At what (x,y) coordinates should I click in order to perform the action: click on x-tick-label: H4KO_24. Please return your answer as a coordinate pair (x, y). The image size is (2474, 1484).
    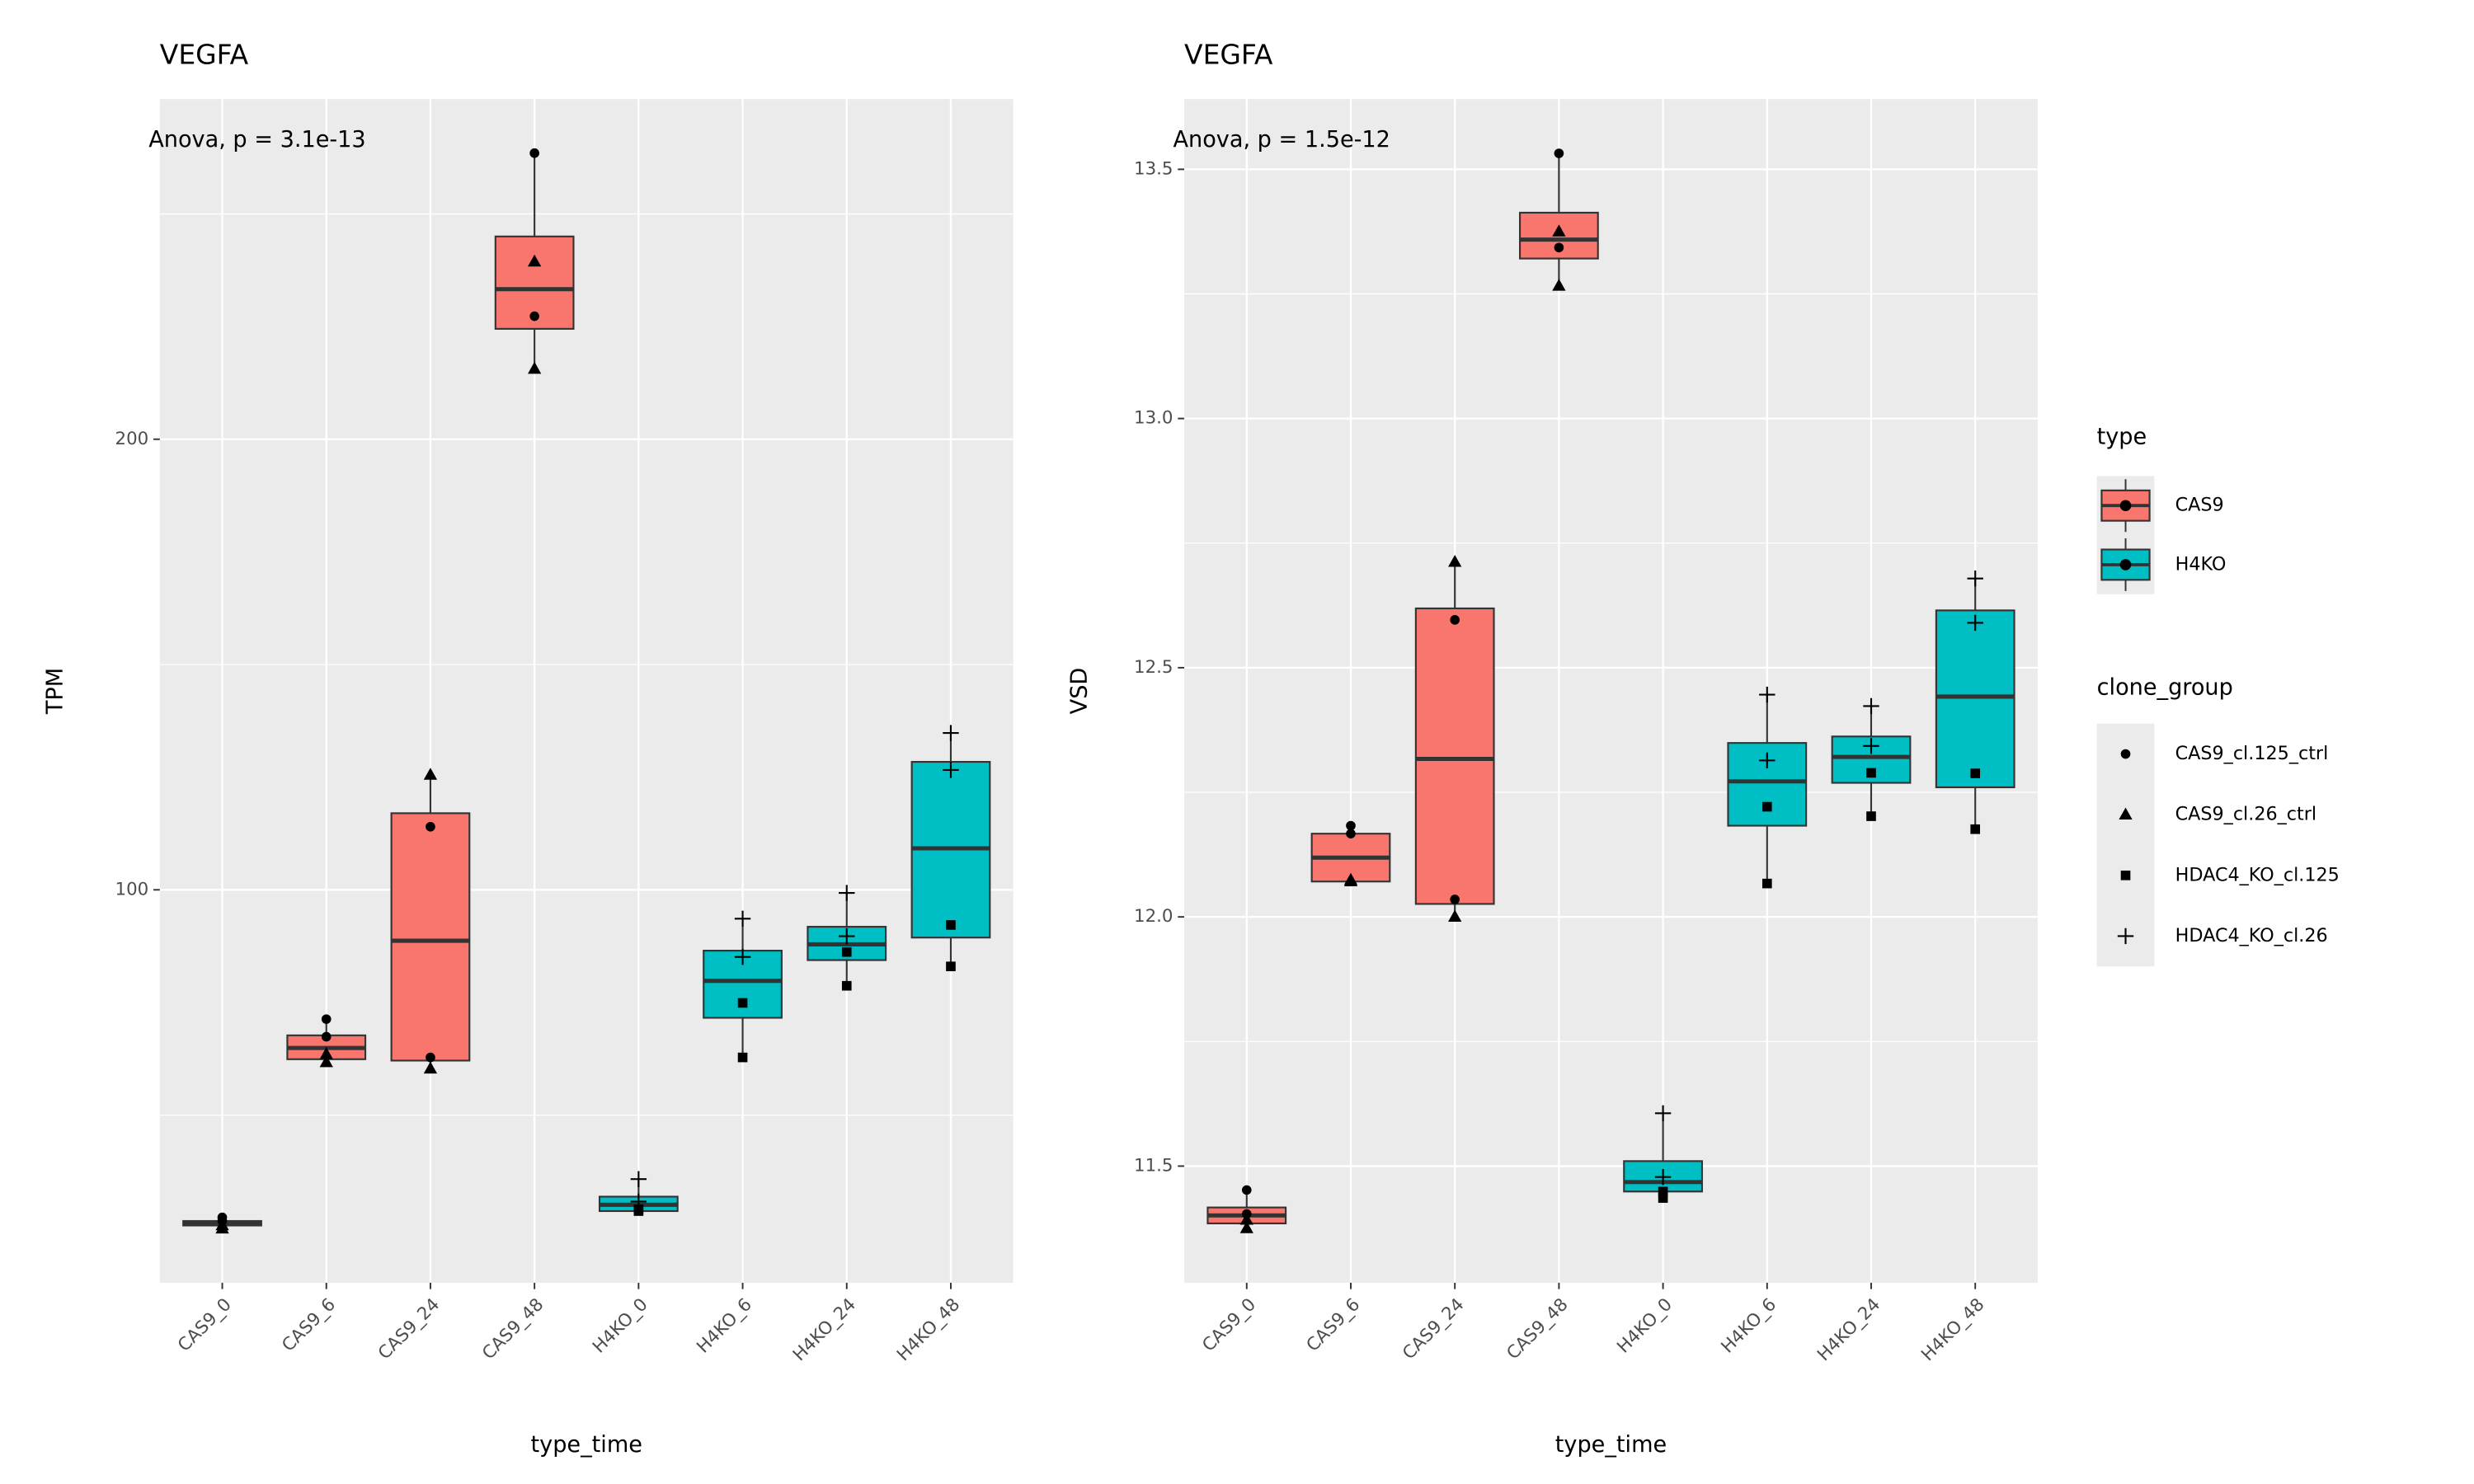
    Looking at the image, I should click on (824, 1329).